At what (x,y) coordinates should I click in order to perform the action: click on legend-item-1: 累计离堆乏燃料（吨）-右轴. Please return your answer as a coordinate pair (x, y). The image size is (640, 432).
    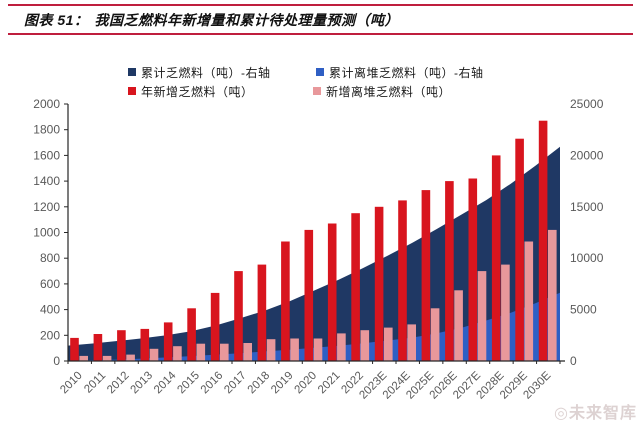
    Looking at the image, I should click on (400, 72).